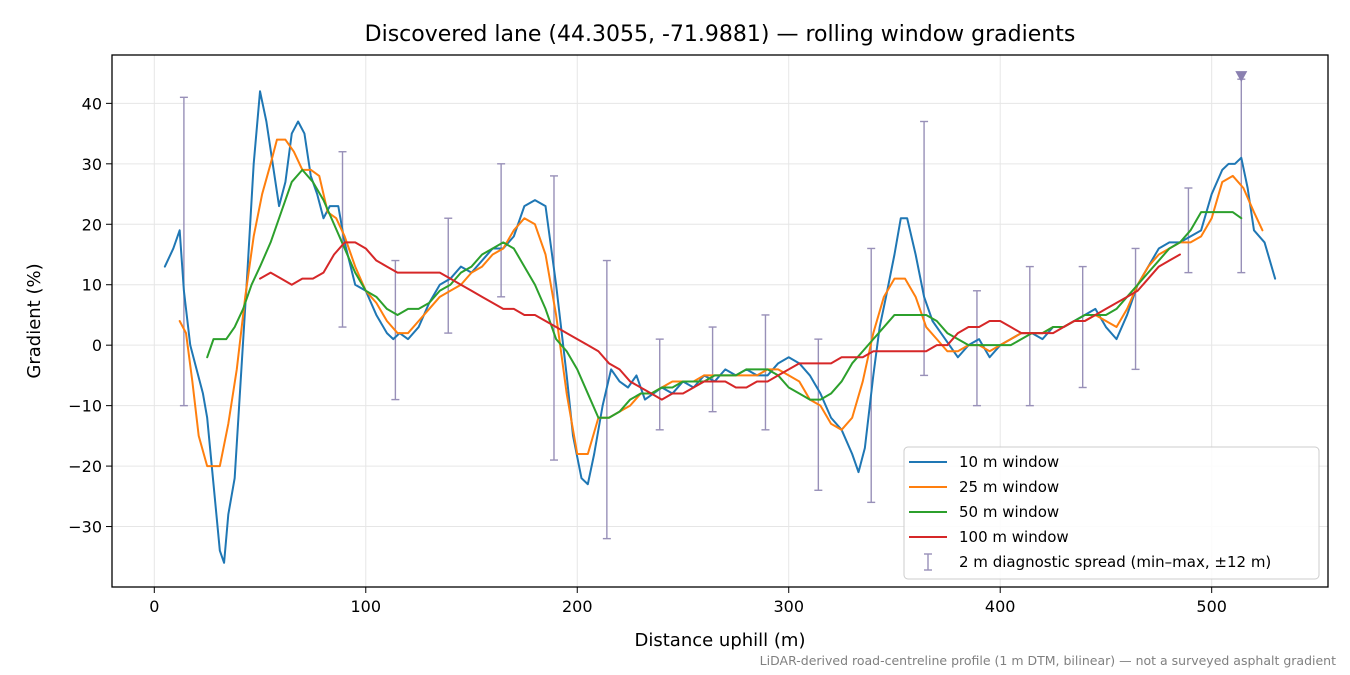  Describe the element at coordinates (1241, 77) in the screenshot. I see `outlier-marker` at that location.